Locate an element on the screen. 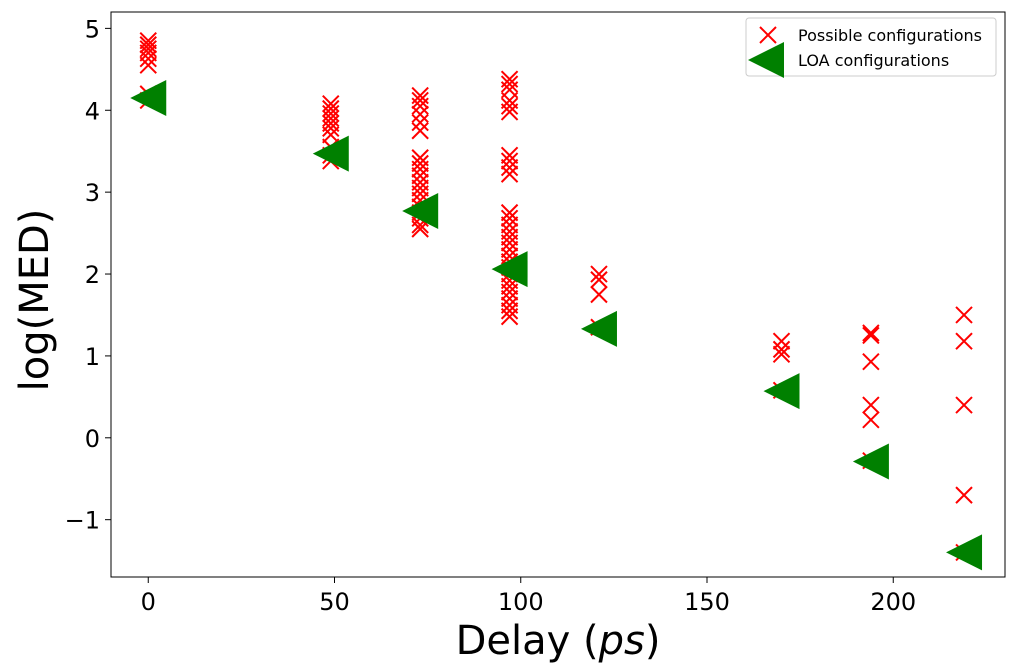 The image size is (1024, 665). legend-triangle-icon is located at coordinates (766, 60).